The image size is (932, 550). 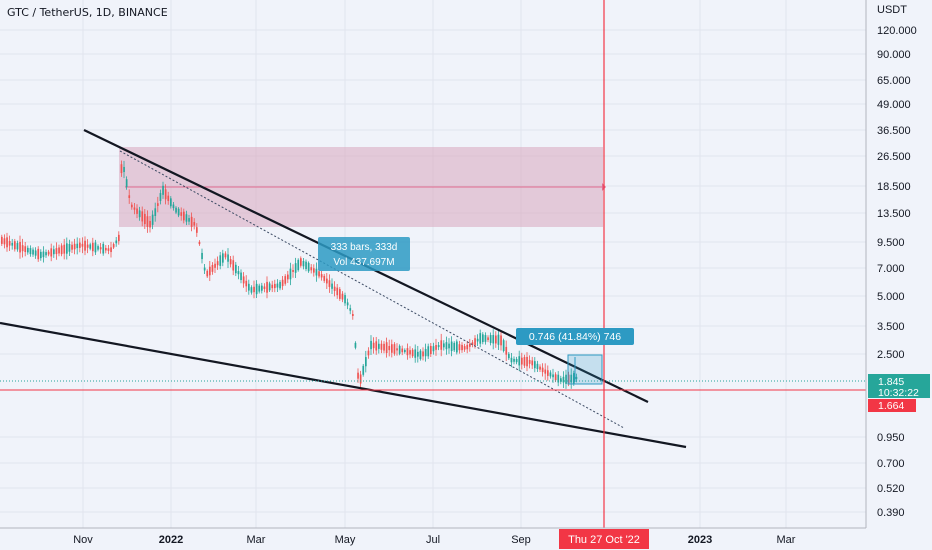 I want to click on y-tick-label: 3.500, so click(x=891, y=327).